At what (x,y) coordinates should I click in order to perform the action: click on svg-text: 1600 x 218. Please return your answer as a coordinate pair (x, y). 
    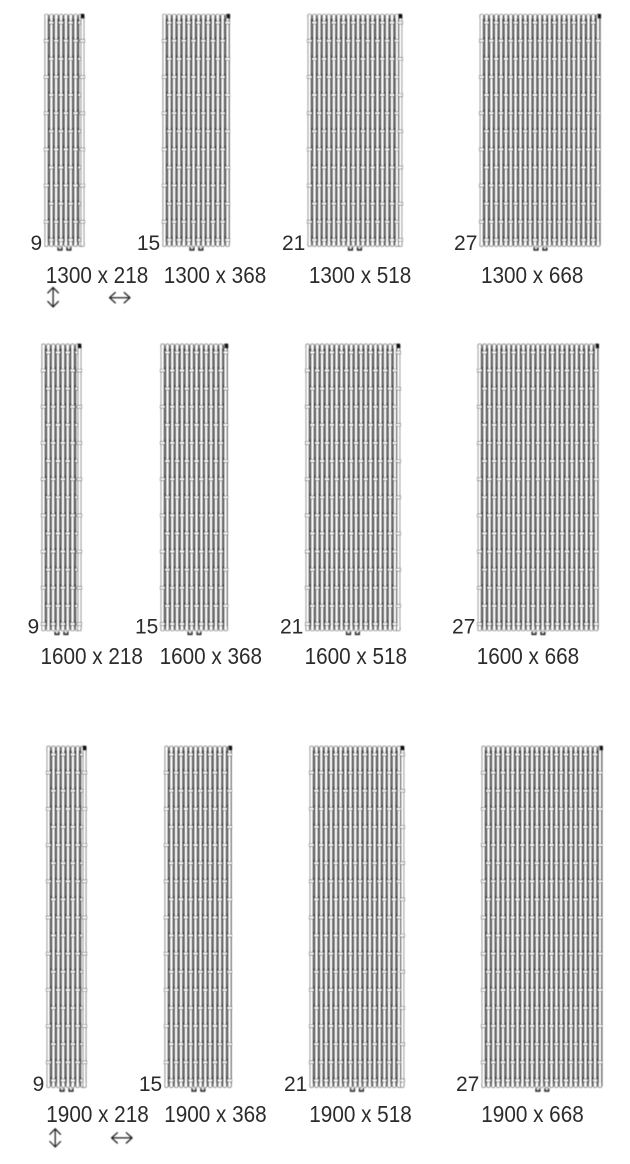
    Looking at the image, I should click on (92, 656).